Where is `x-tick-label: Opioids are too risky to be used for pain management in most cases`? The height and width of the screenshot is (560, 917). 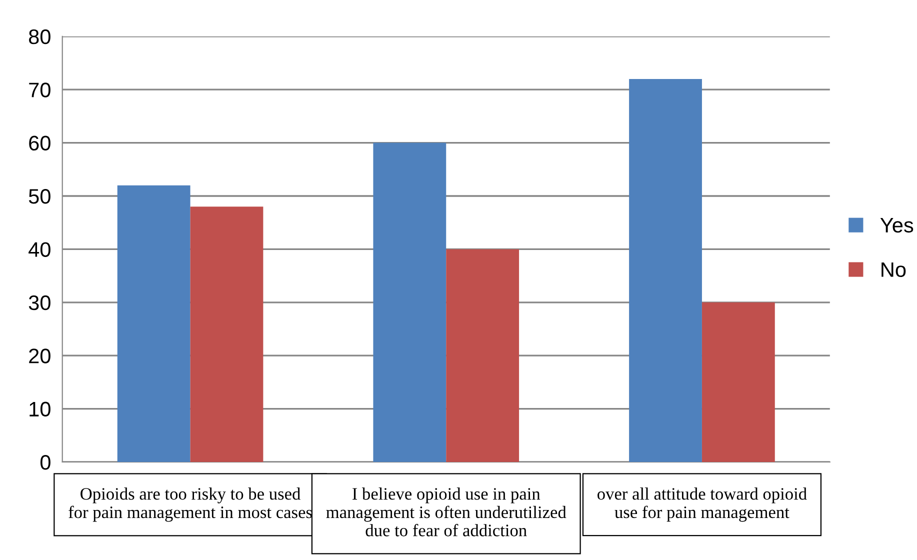
x-tick-label: Opioids are too risky to be used for pain management in most cases is located at coordinates (190, 505).